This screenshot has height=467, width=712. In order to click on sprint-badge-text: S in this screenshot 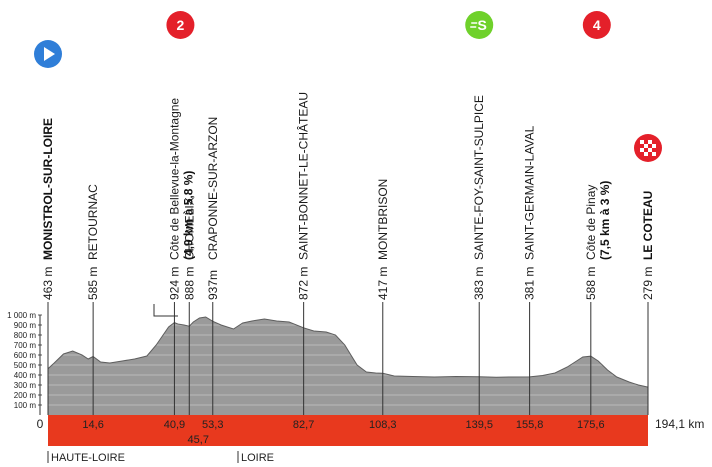, I will do `click(482, 25)`.